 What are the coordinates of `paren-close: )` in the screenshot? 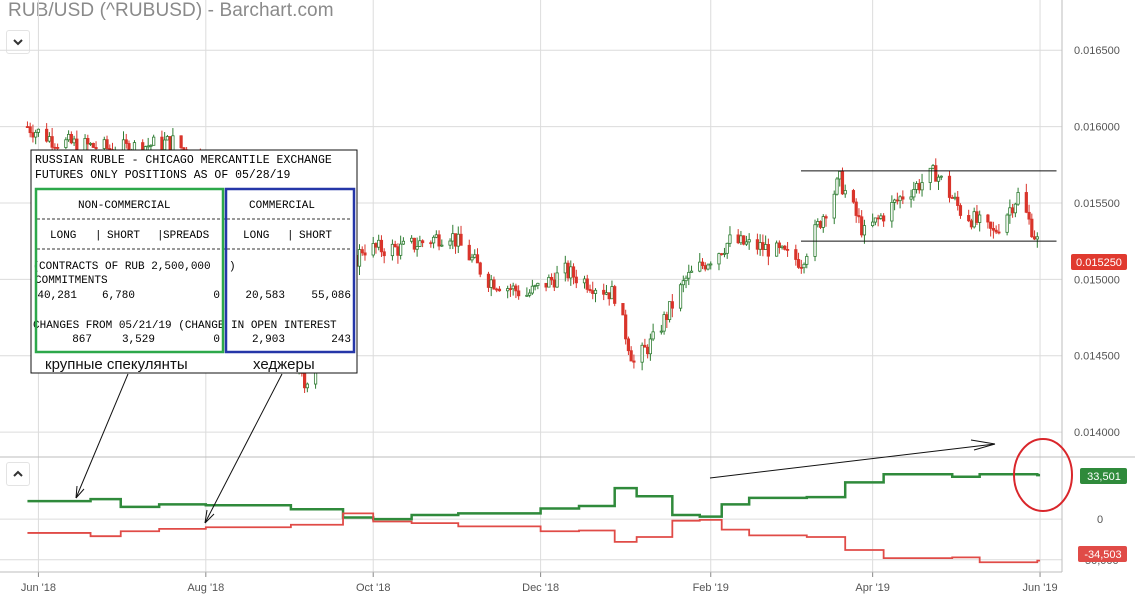 It's located at (232, 267).